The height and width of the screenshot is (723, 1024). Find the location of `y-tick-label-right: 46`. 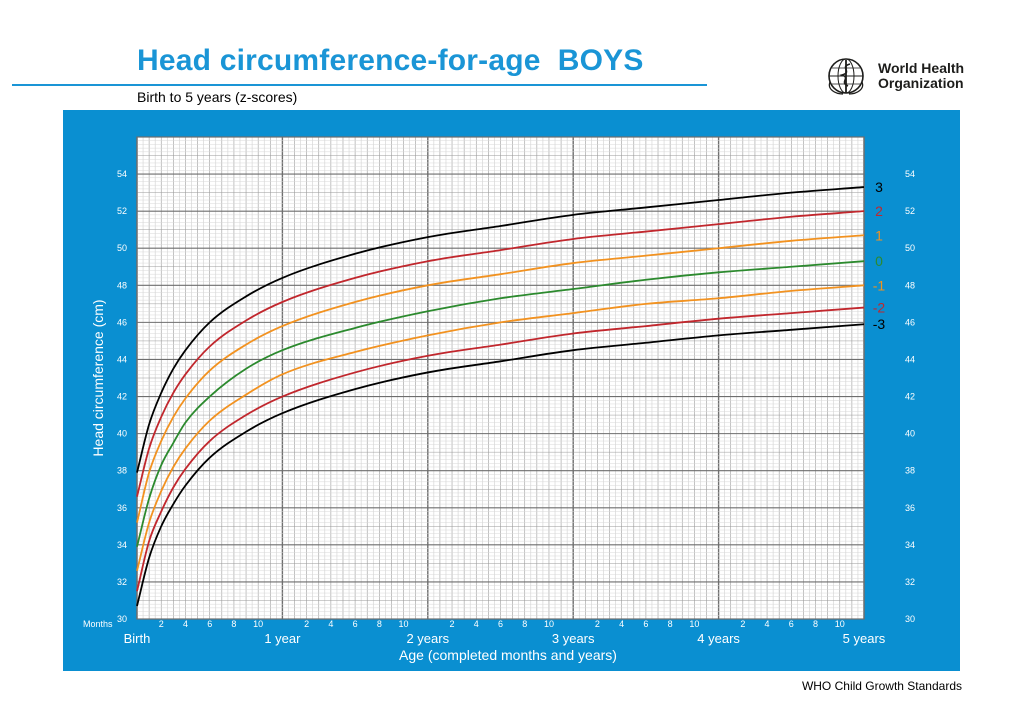

y-tick-label-right: 46 is located at coordinates (910, 322).